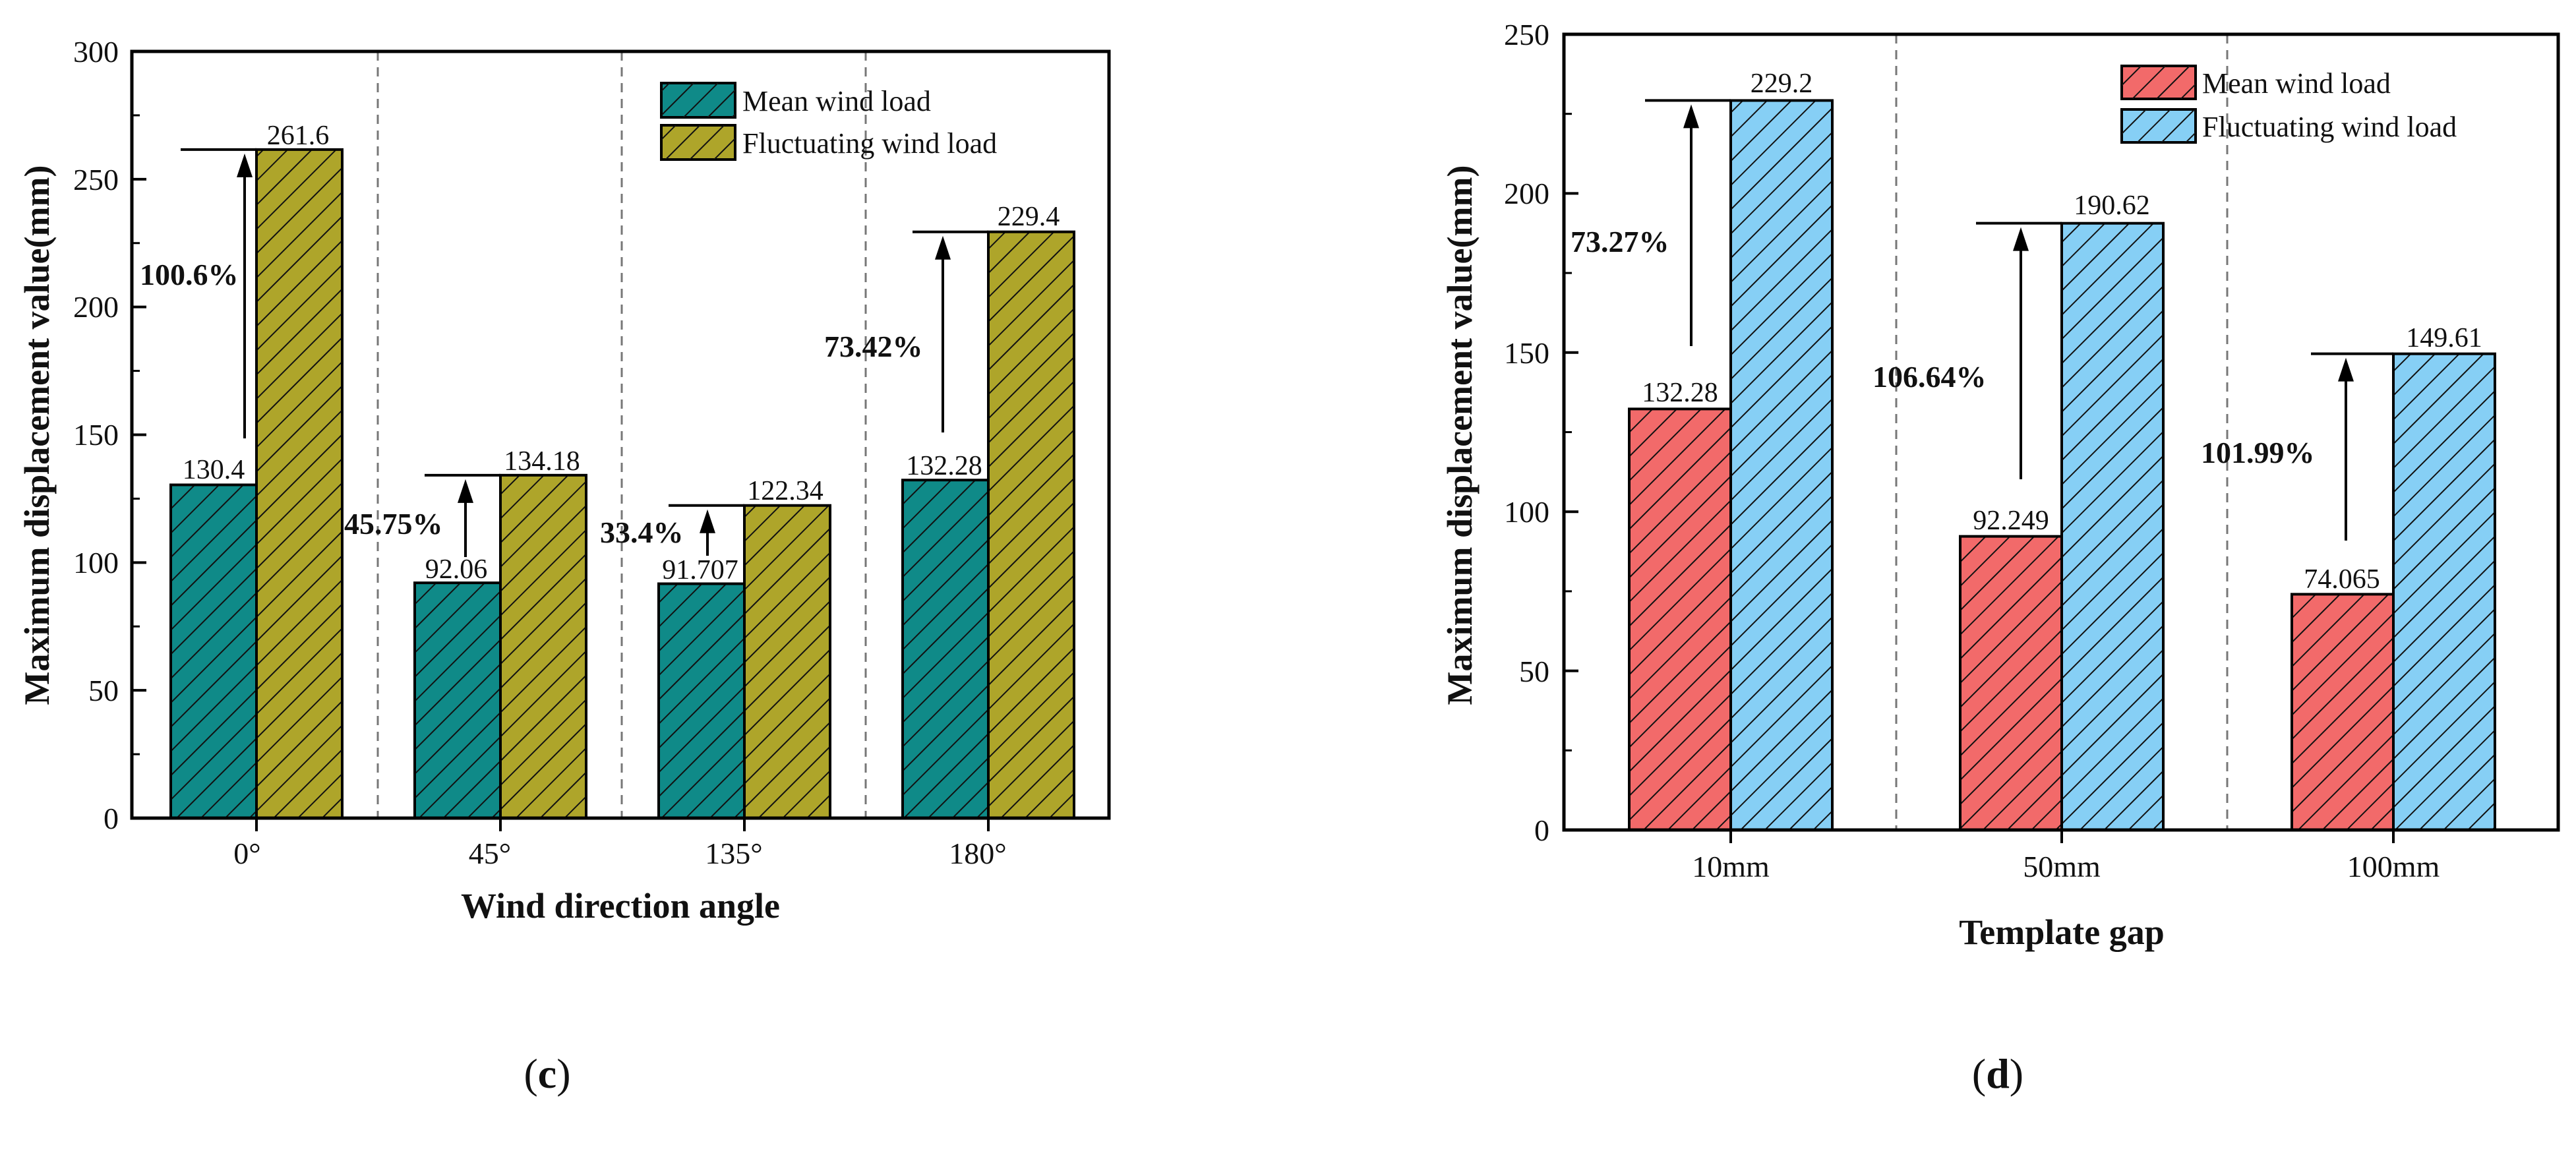 The height and width of the screenshot is (1153, 2576). Describe the element at coordinates (620, 906) in the screenshot. I see `x-axis-title: Wind direction angle` at that location.